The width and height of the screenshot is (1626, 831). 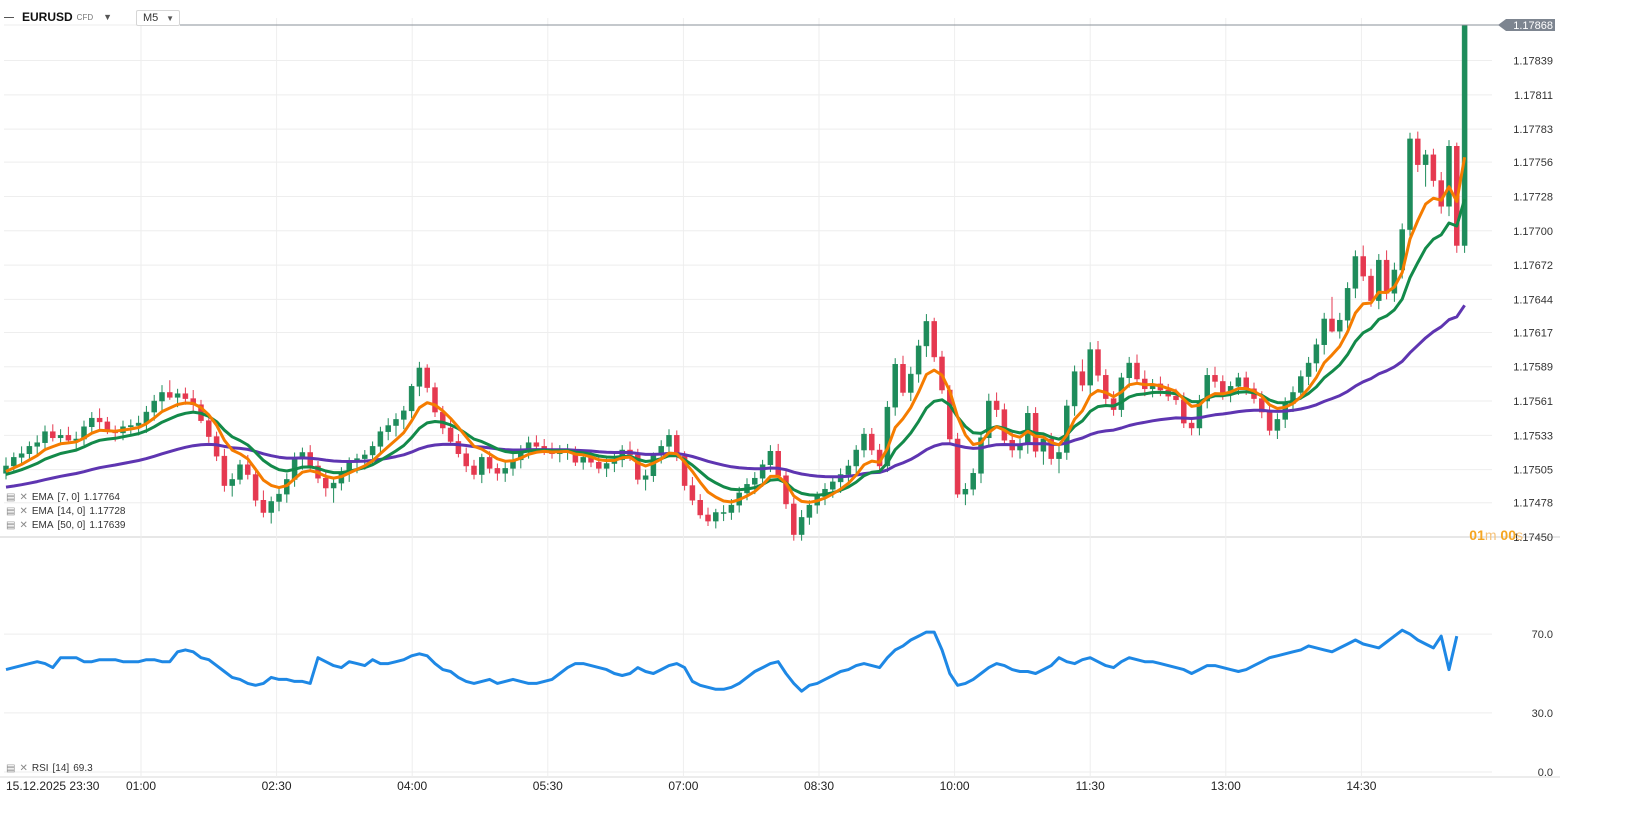 What do you see at coordinates (61, 768) in the screenshot?
I see `indicator-params: [14]` at bounding box center [61, 768].